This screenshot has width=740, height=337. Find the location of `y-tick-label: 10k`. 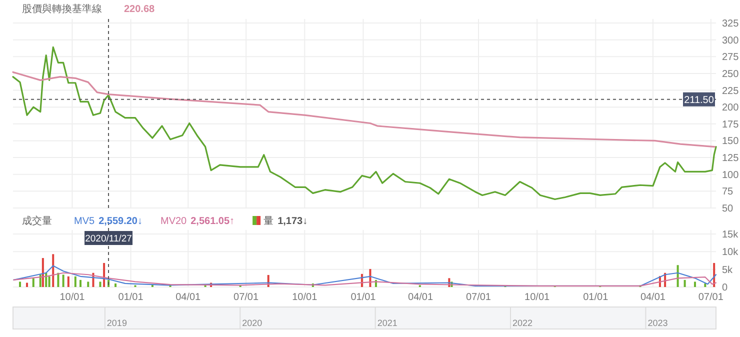

y-tick-label: 10k is located at coordinates (731, 252).